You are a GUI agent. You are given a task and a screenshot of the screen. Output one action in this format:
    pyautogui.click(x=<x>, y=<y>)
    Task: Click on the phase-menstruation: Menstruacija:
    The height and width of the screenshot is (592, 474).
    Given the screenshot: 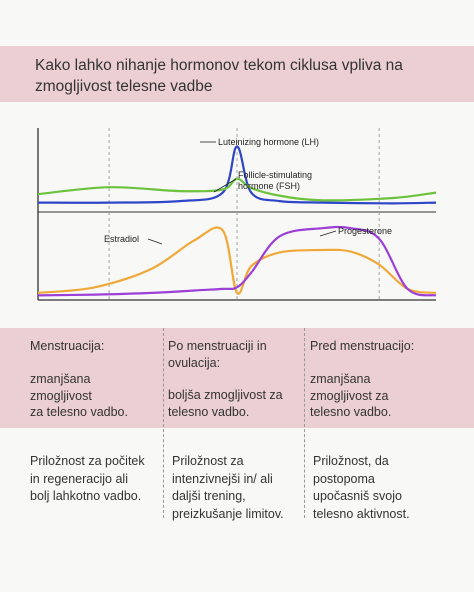 What is the action you would take?
    pyautogui.click(x=67, y=346)
    